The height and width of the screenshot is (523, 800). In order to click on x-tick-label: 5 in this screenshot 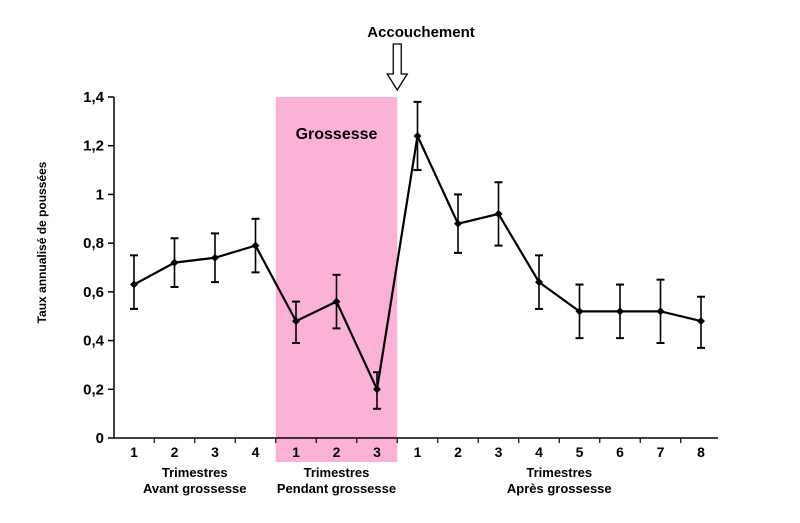, I will do `click(580, 452)`.